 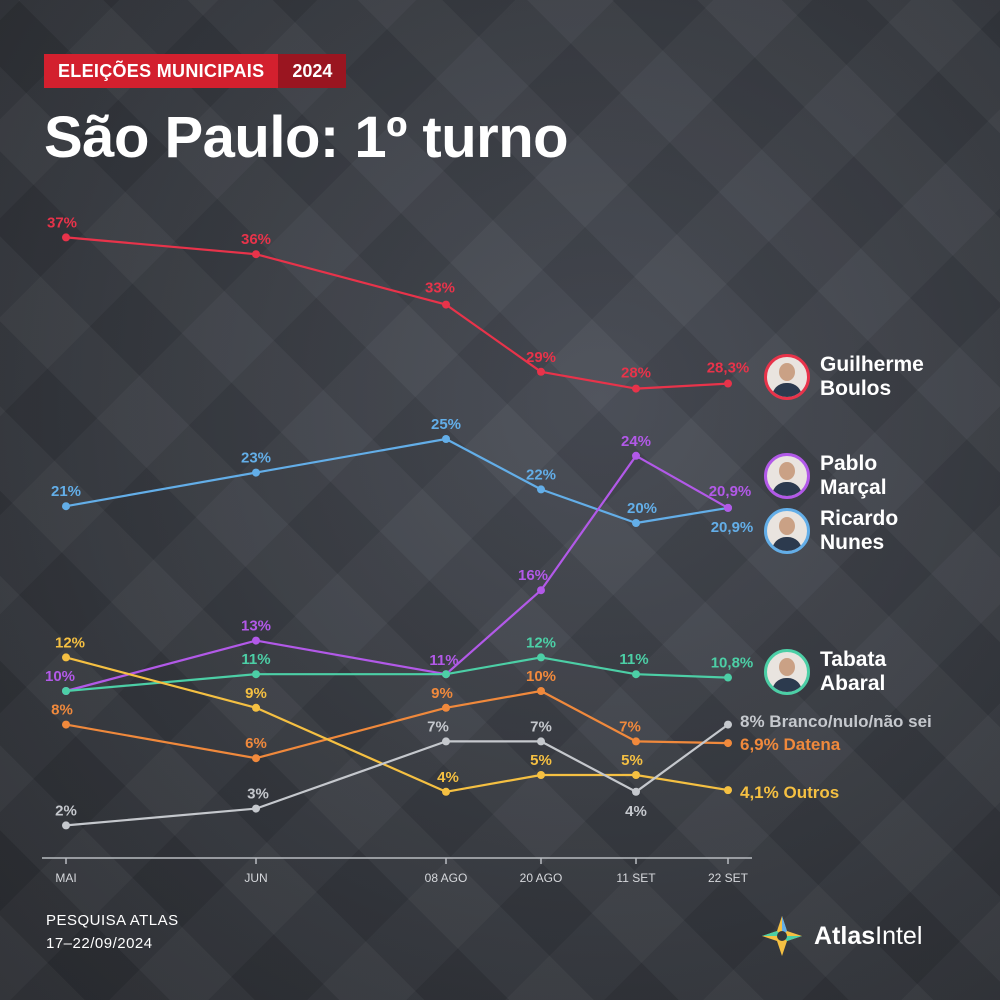 I want to click on source-line-1: PESQUISA ATLAS, so click(x=112, y=920).